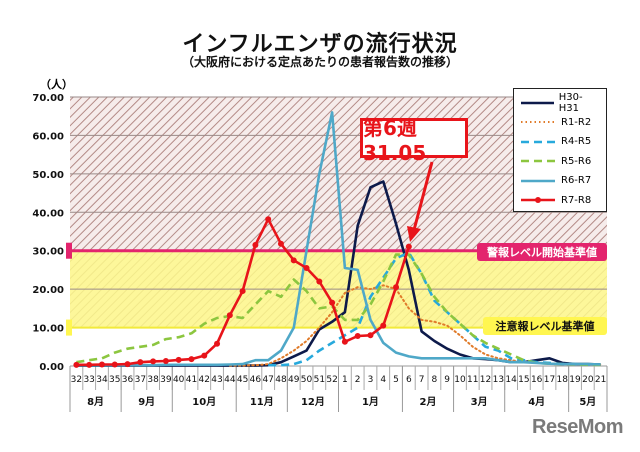 The image size is (640, 452). What do you see at coordinates (576, 122) in the screenshot?
I see `legend-label: R1-R2` at bounding box center [576, 122].